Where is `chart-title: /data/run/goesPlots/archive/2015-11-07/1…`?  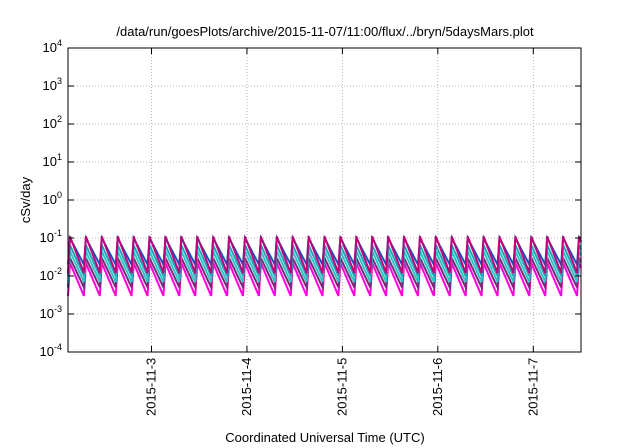
chart-title: /data/run/goesPlots/archive/2015-11-07/1… is located at coordinates (325, 31).